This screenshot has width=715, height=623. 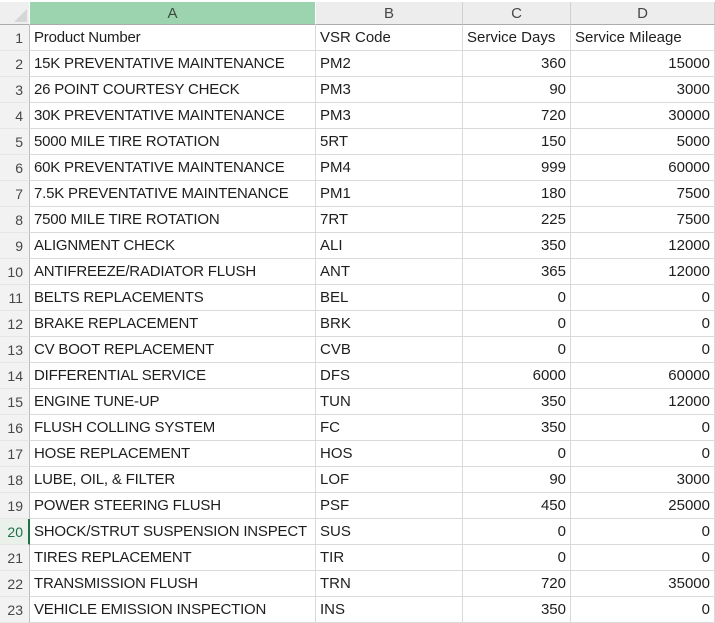 I want to click on cell-D6: 60000, so click(x=643, y=168).